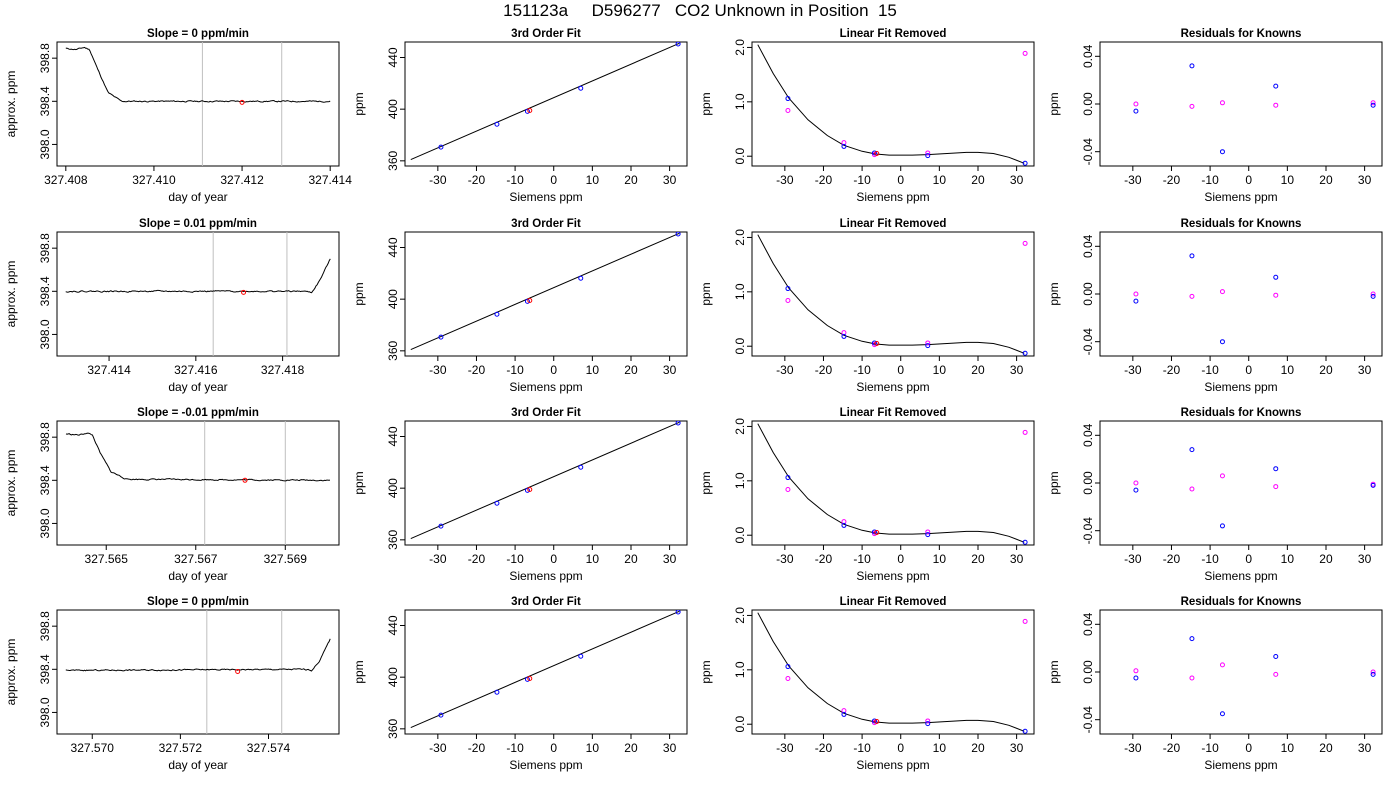  Describe the element at coordinates (45, 523) in the screenshot. I see `y-tick-label: 398.0` at that location.